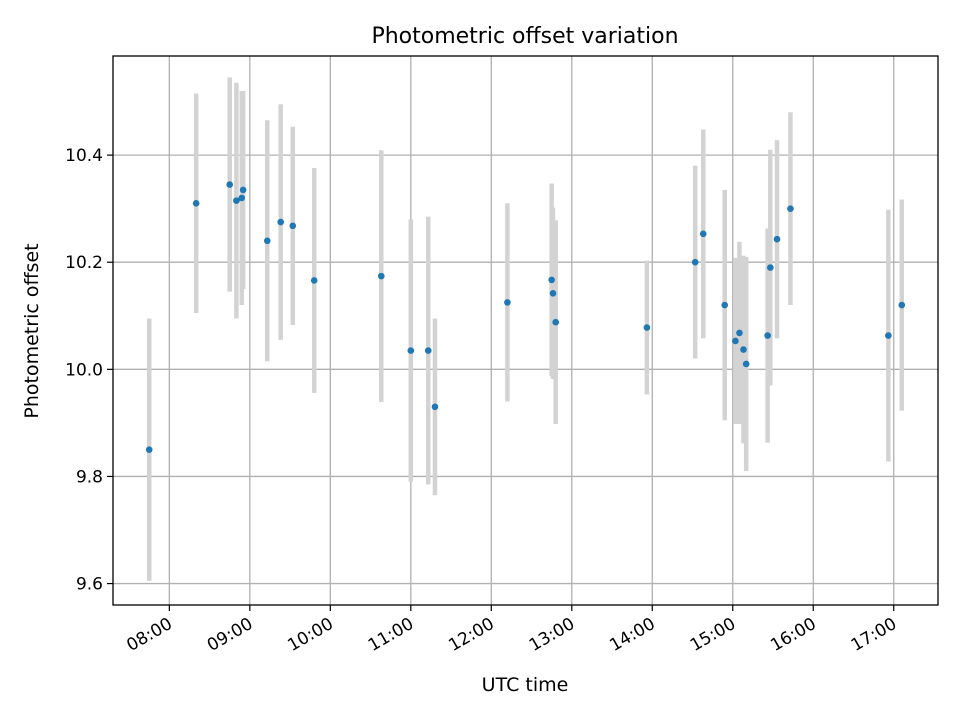 Image resolution: width=960 pixels, height=720 pixels. I want to click on y-axis-ticks: 9.6 9.8 10.0 10.2 10.4, so click(89, 370).